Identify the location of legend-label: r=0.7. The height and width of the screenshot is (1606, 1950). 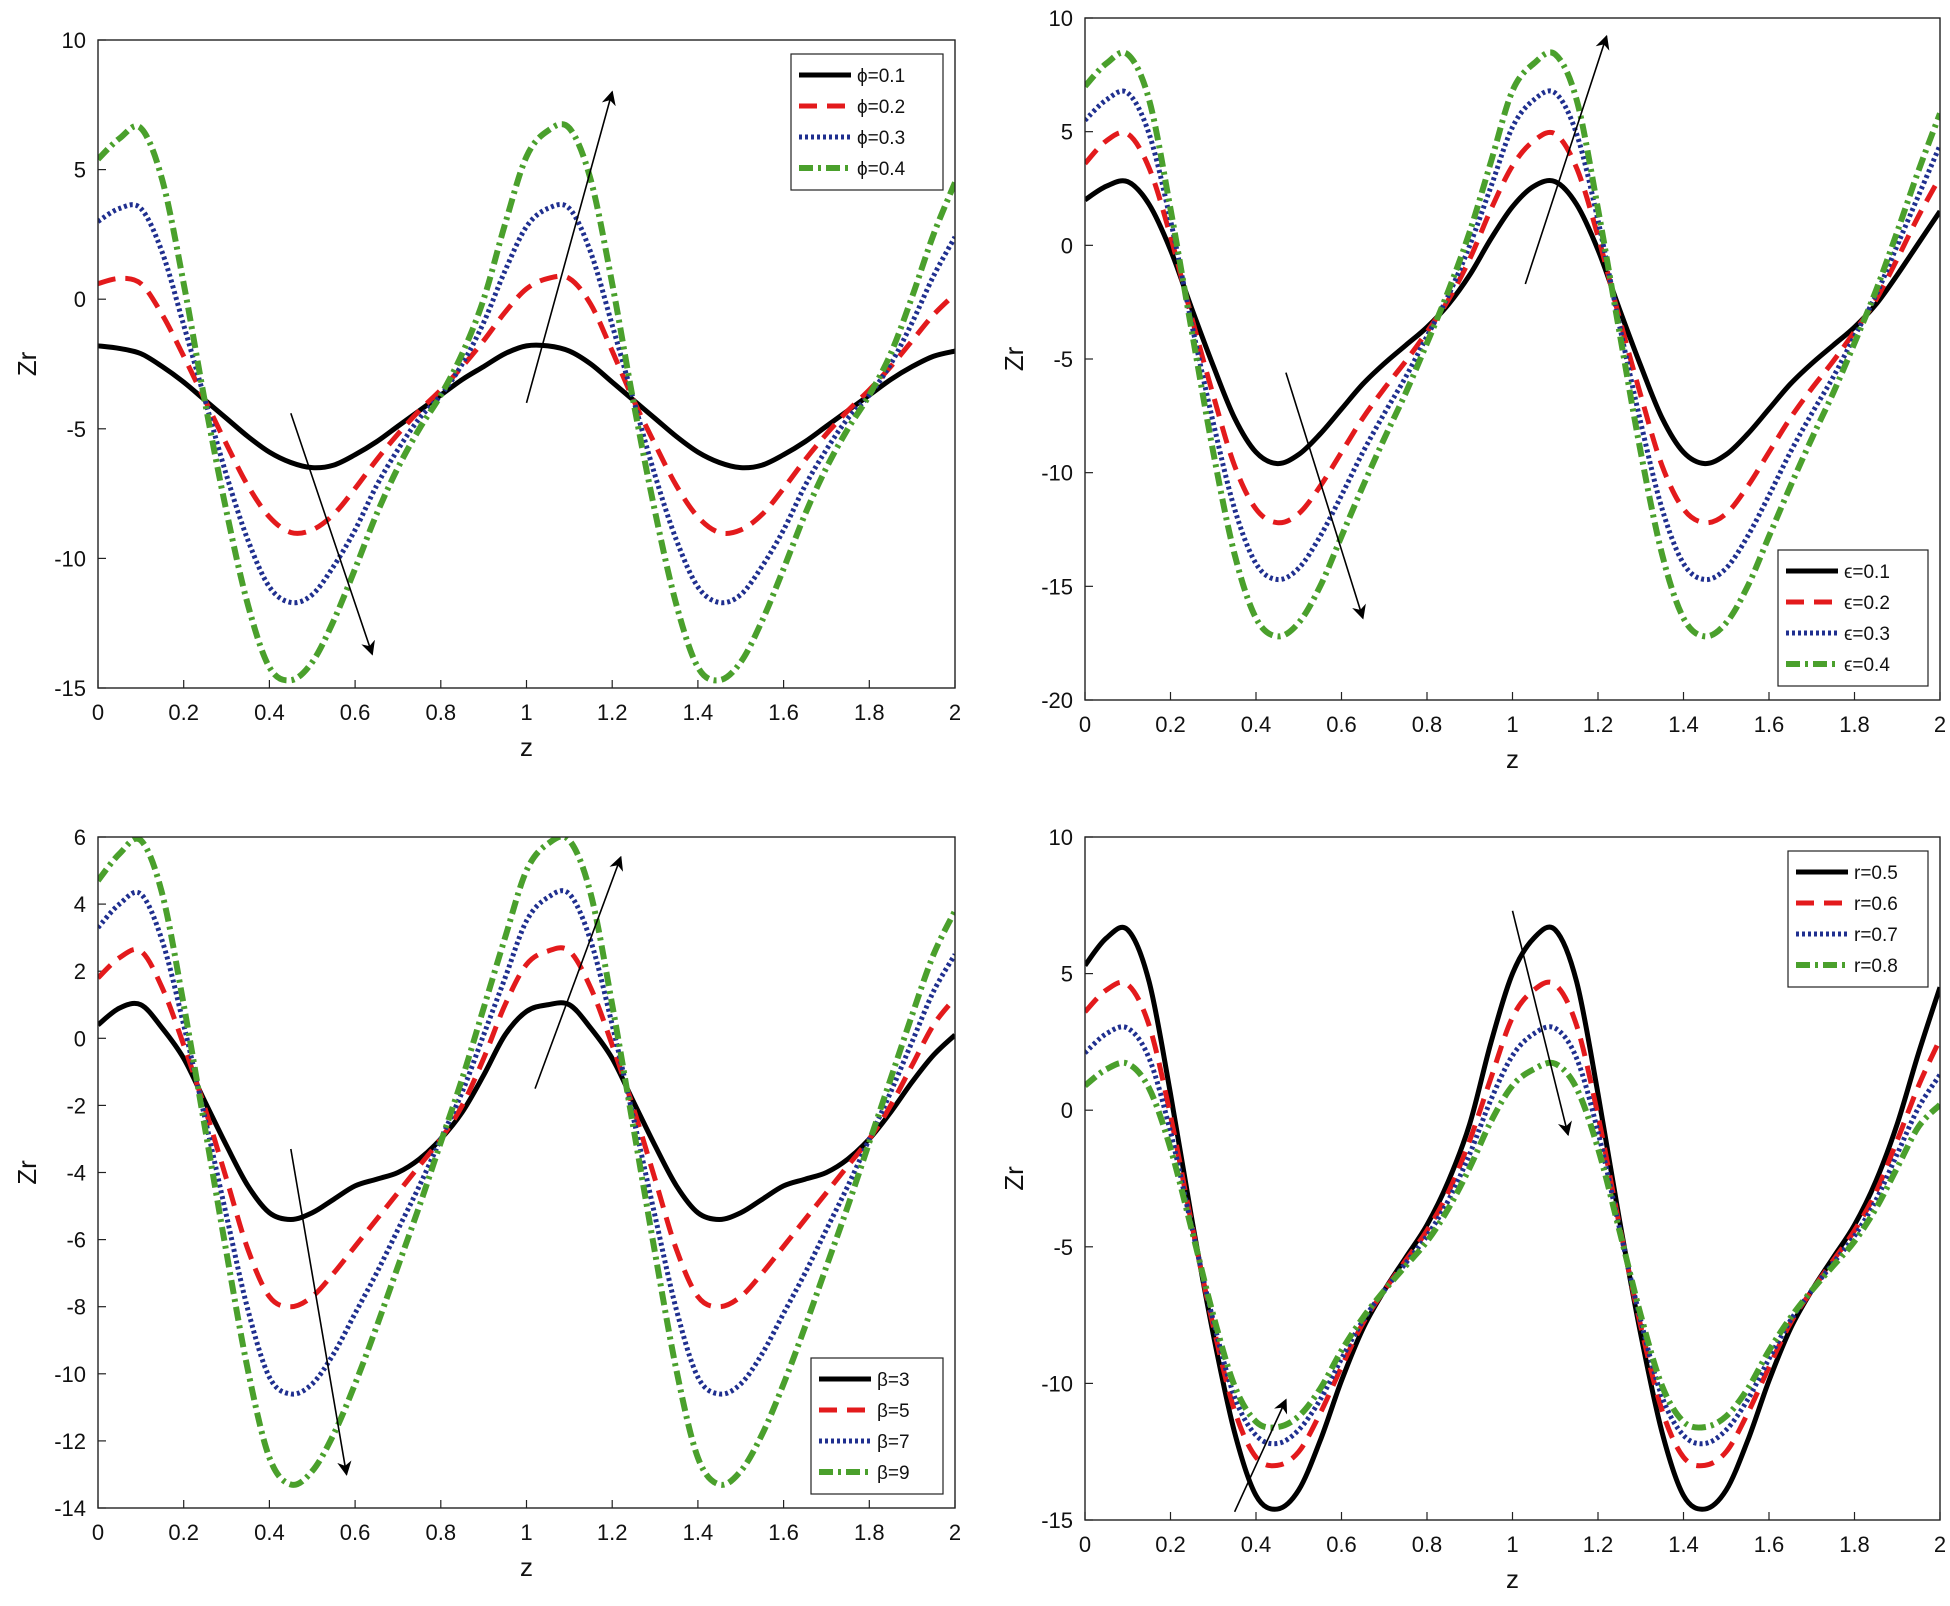
(1876, 935).